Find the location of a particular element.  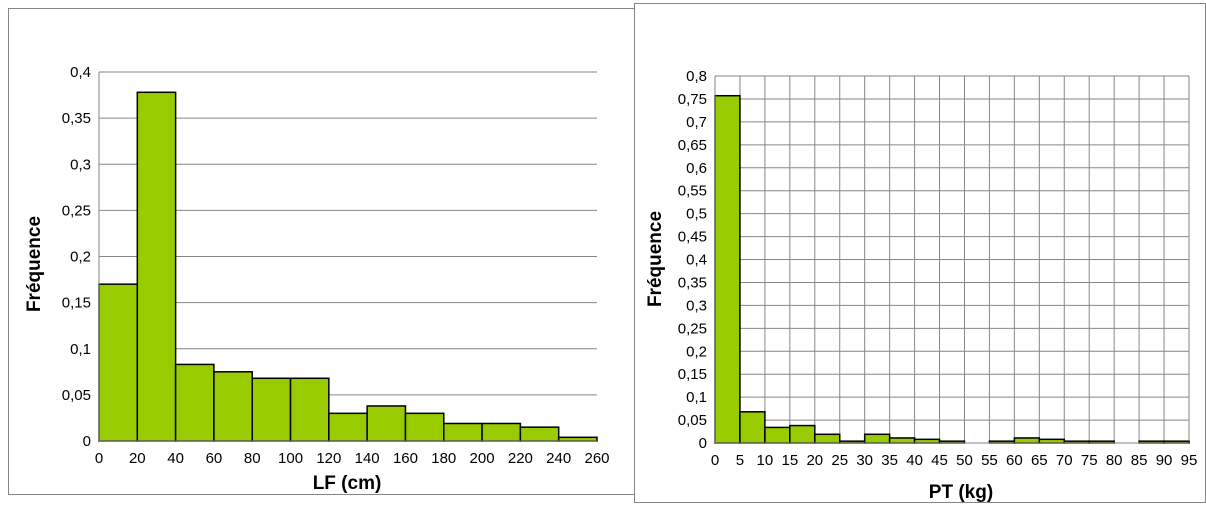

x-tick-label: 120 is located at coordinates (328, 458).